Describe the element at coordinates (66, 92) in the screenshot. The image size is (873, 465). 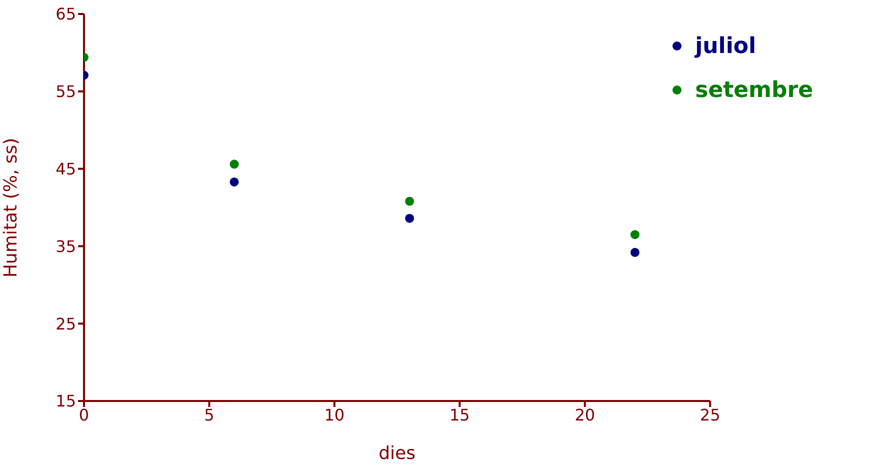
I see `y-tick-label: 55` at that location.